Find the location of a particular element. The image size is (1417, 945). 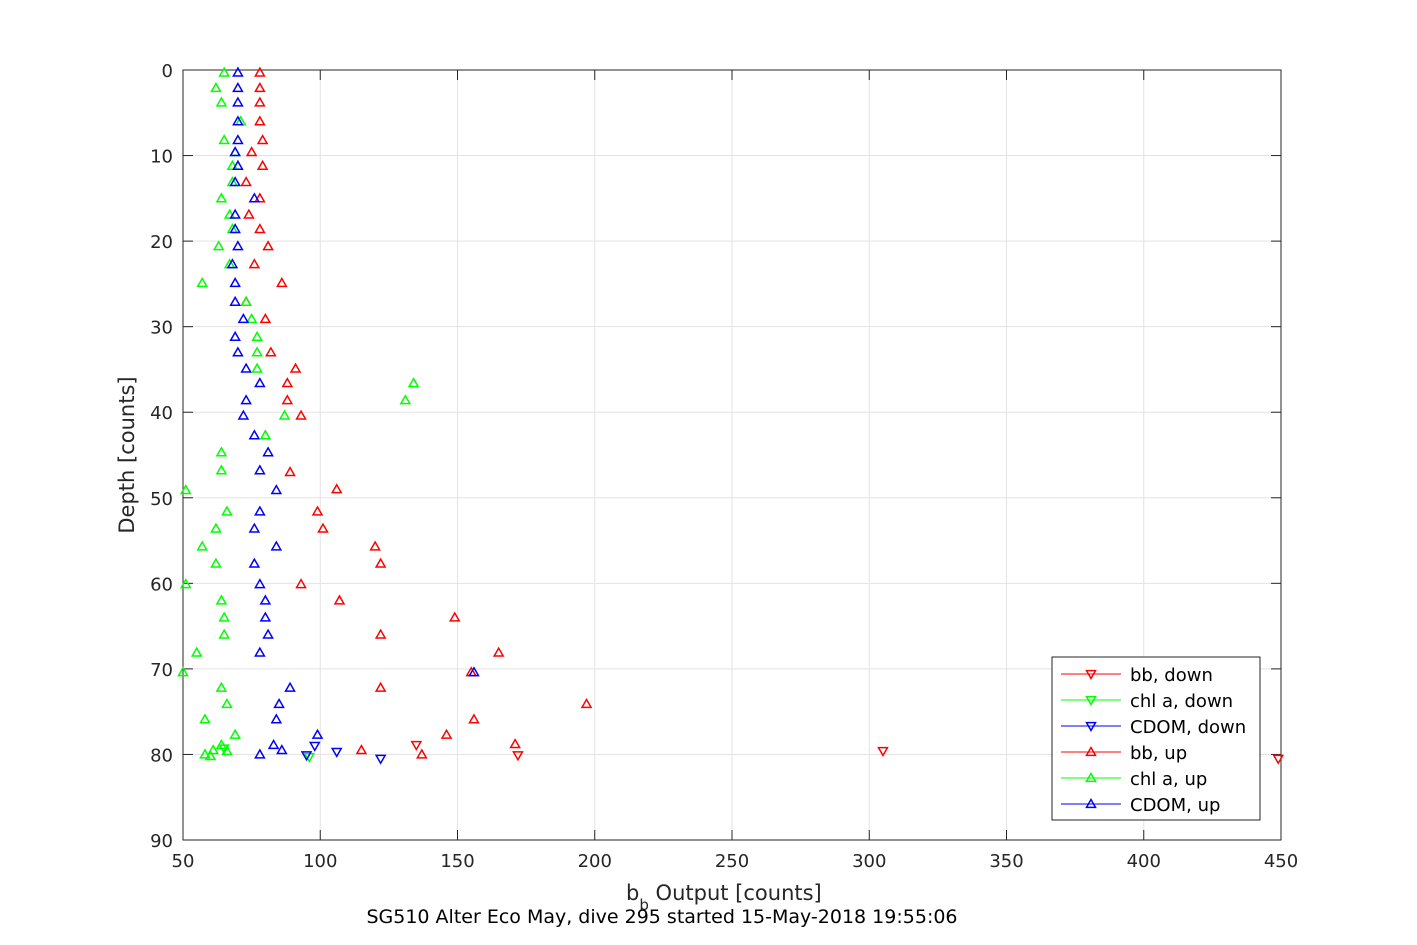

x-tick-label: 100 is located at coordinates (320, 861).